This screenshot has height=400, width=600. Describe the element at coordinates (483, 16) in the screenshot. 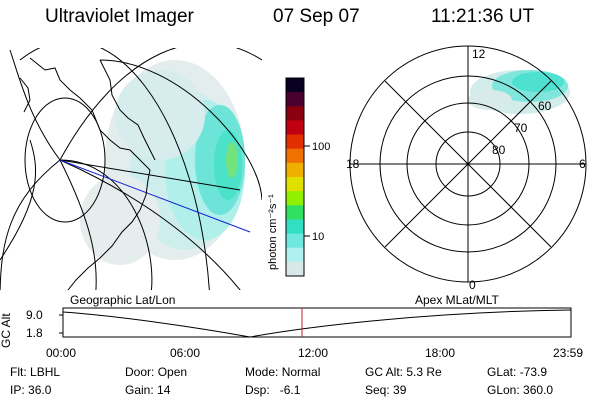

I see `time-label: 11:21:36 UT` at that location.